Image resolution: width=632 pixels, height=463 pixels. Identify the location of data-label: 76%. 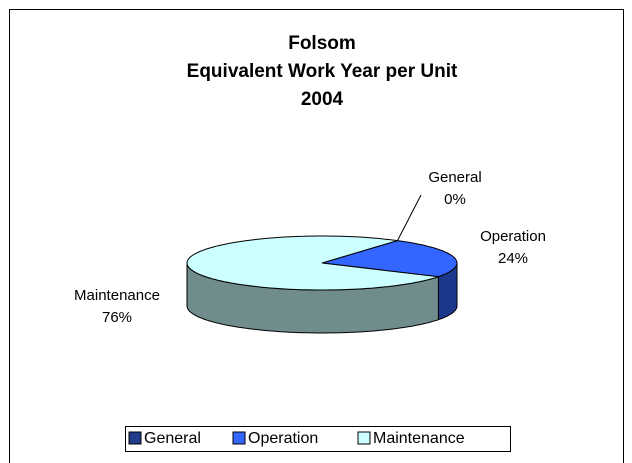
(117, 317).